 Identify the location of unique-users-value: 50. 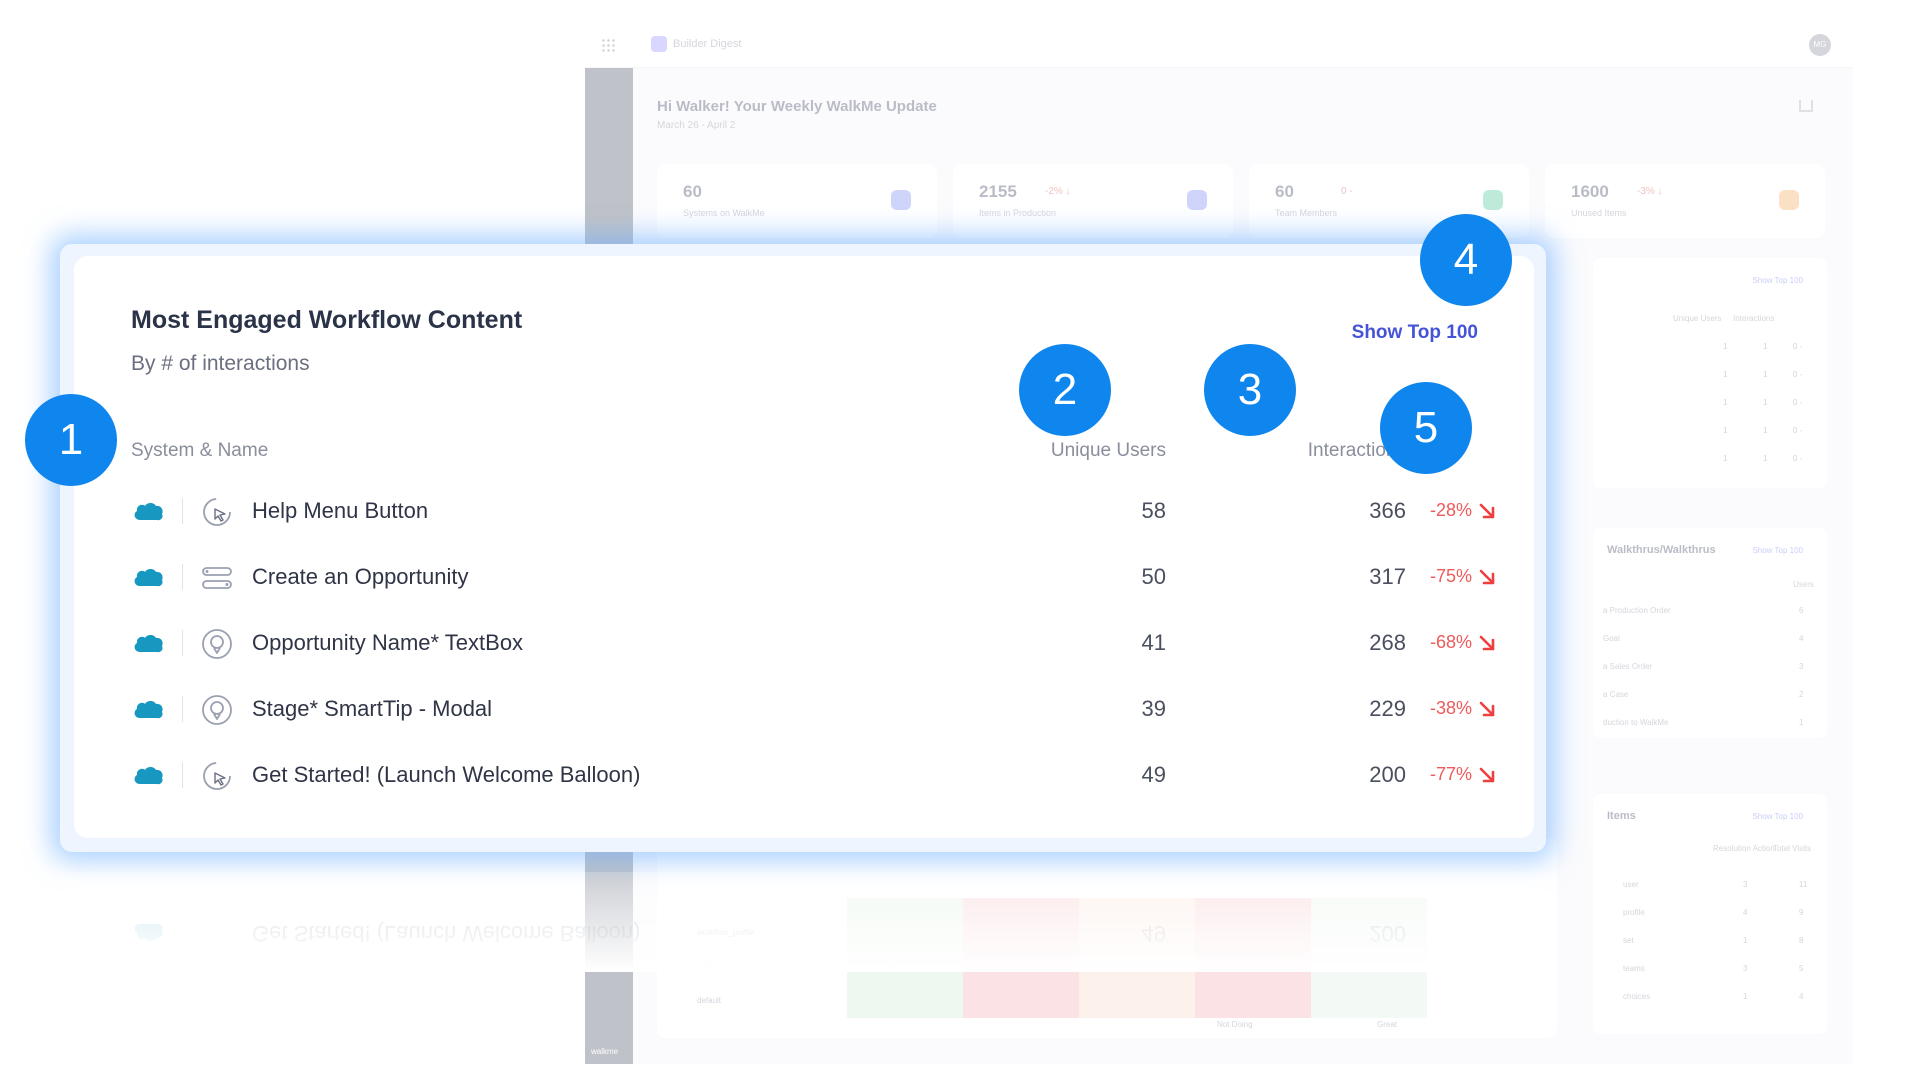
(1153, 576).